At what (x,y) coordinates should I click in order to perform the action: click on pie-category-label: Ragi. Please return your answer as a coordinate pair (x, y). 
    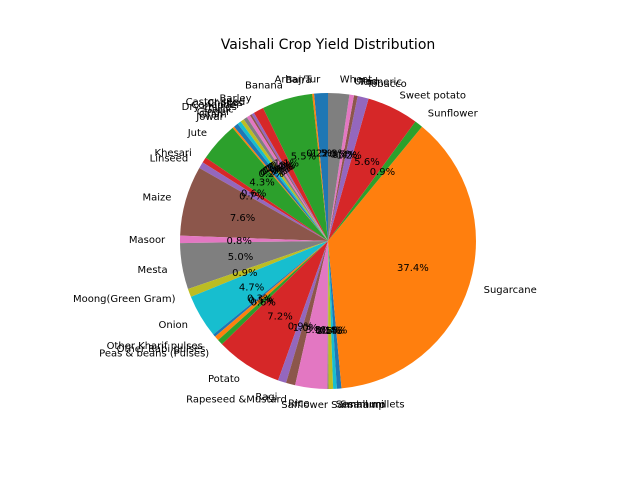
    Looking at the image, I should click on (266, 397).